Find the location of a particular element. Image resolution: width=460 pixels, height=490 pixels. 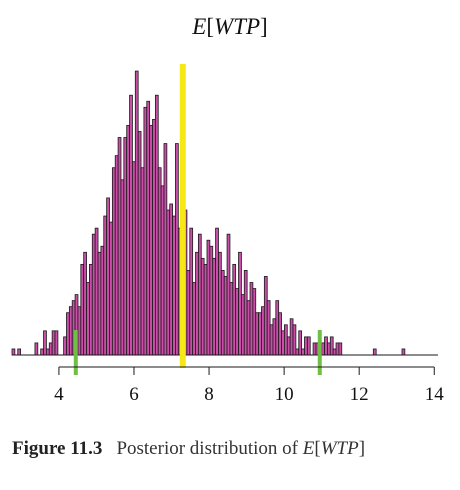

x-tick-label: 6 is located at coordinates (134, 394).